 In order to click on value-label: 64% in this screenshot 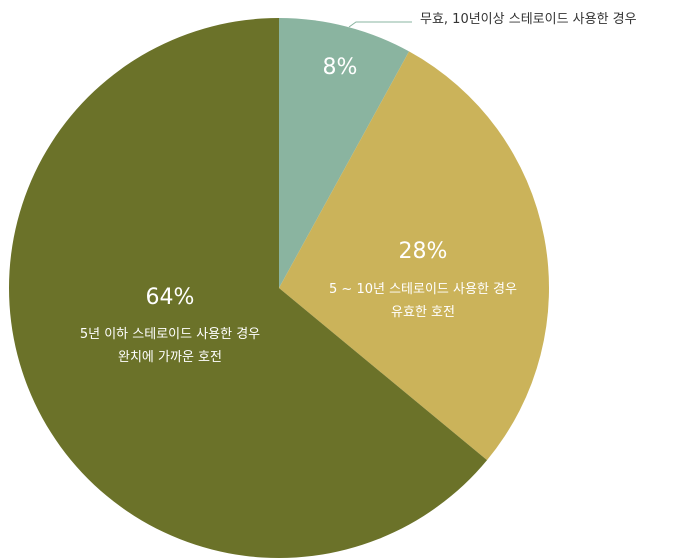, I will do `click(170, 297)`.